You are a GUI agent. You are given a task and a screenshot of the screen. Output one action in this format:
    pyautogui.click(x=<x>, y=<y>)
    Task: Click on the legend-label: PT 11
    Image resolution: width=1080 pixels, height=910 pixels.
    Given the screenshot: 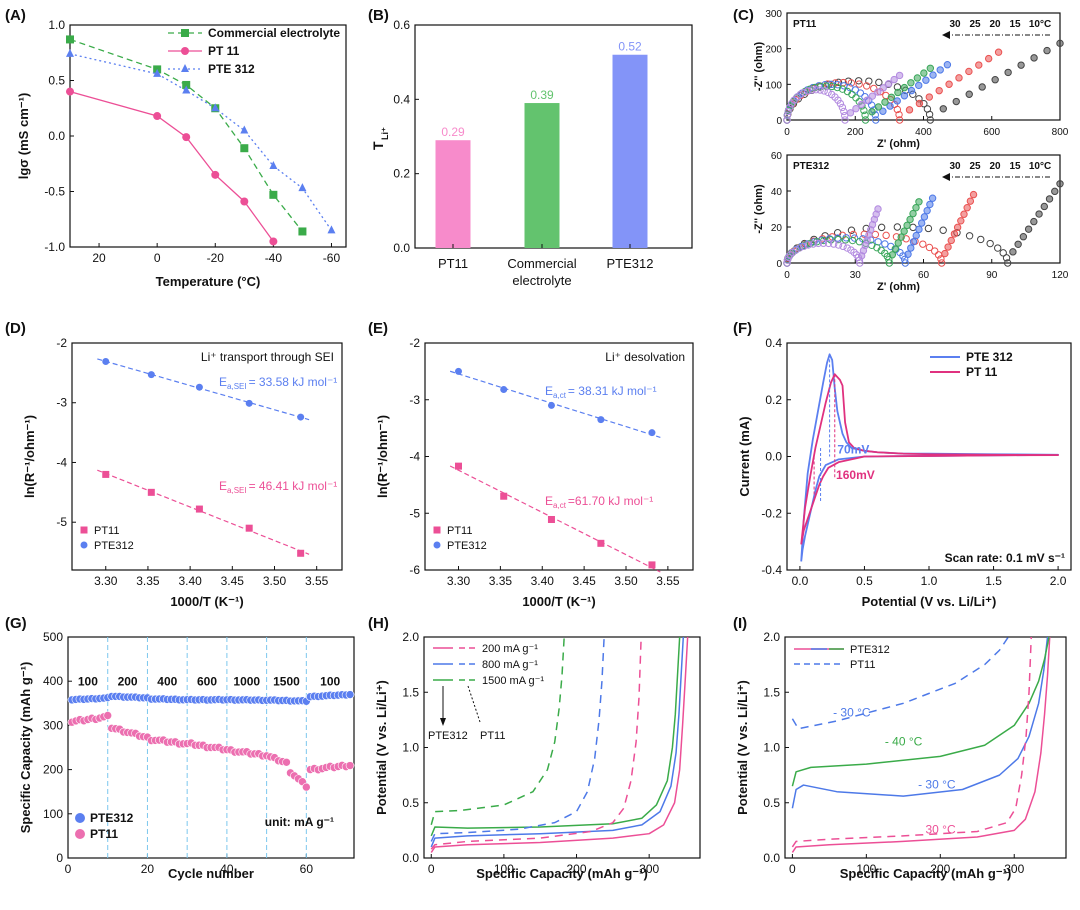 What is the action you would take?
    pyautogui.click(x=224, y=51)
    